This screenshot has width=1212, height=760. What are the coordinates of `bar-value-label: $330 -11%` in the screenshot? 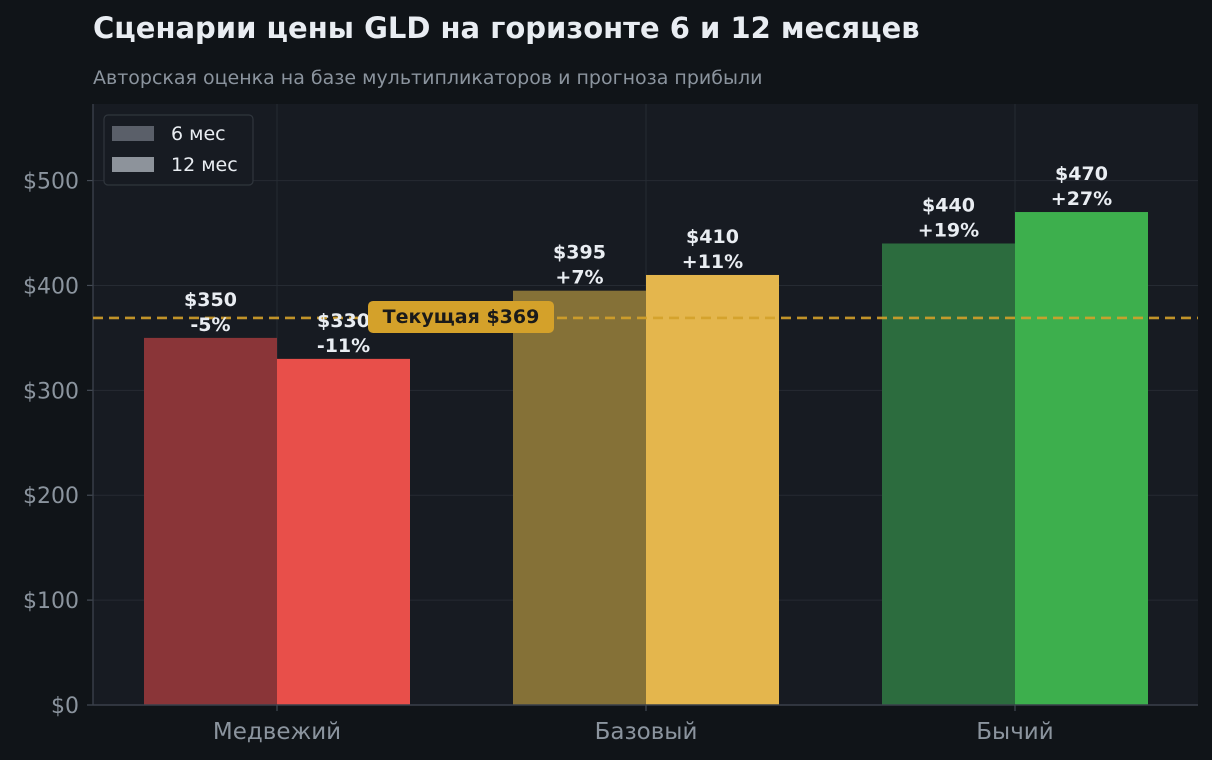 It's located at (343, 333).